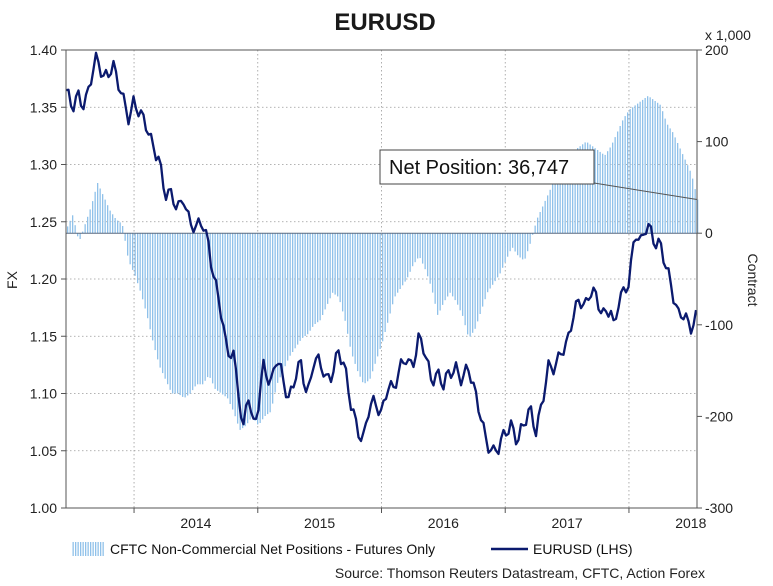  Describe the element at coordinates (567, 523) in the screenshot. I see `x-tick-label: 2017` at that location.